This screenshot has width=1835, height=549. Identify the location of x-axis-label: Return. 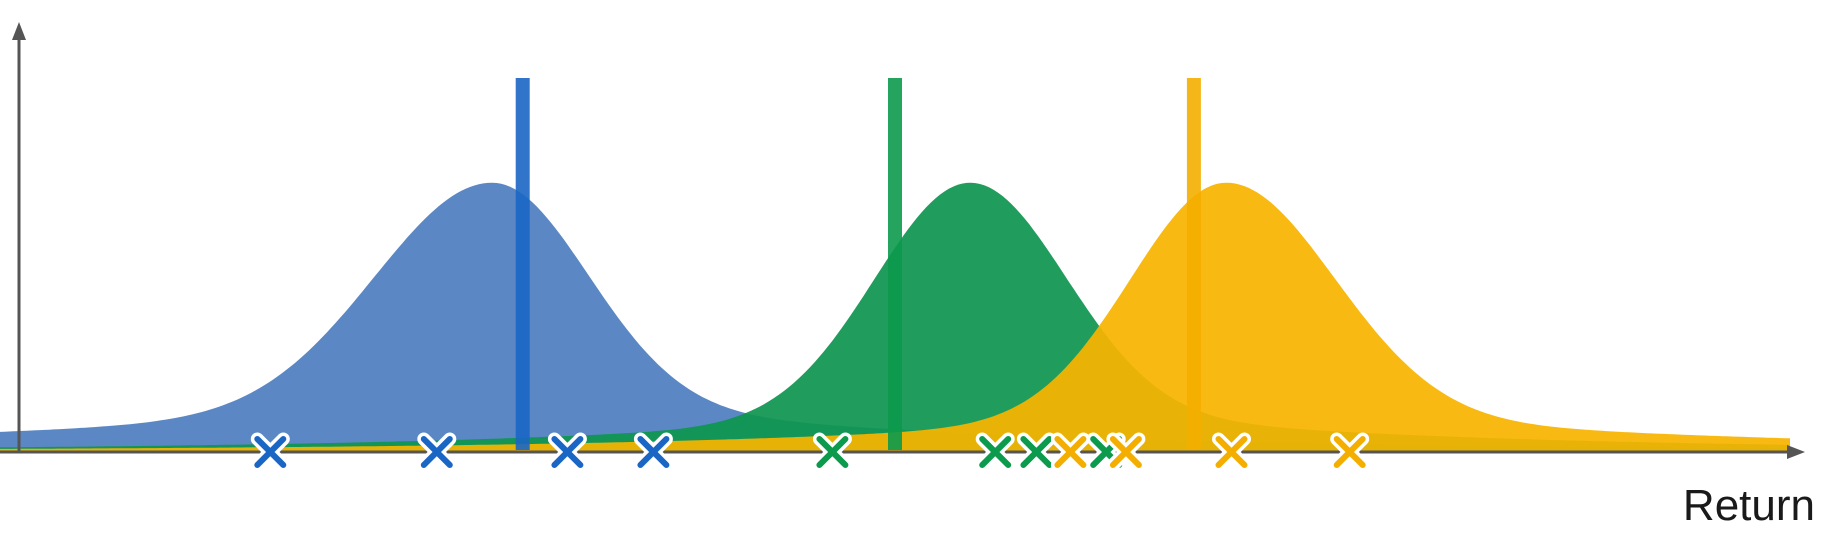
(1749, 505).